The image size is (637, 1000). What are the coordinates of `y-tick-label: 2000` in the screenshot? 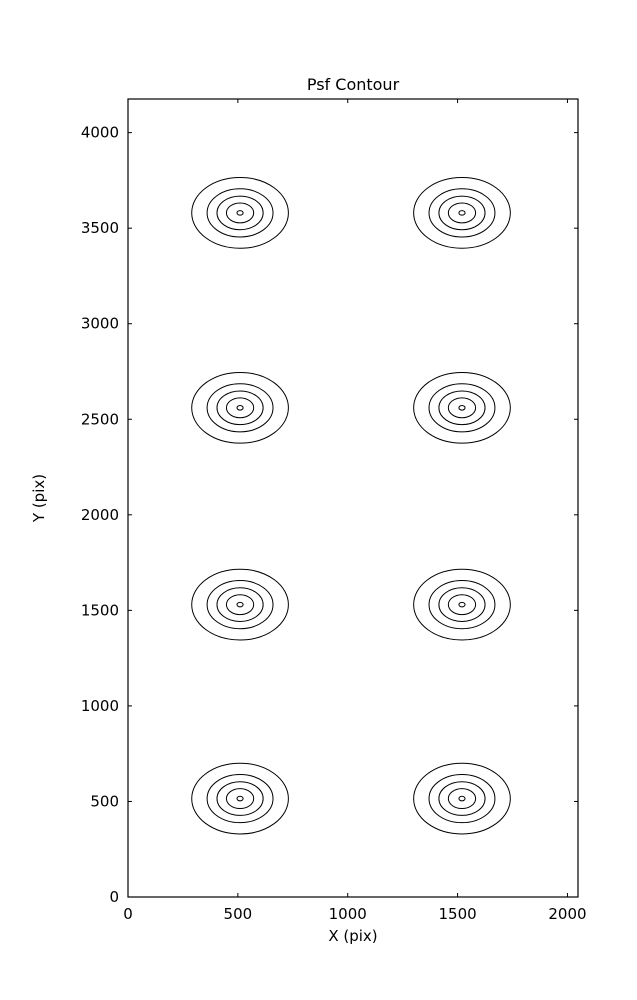 It's located at (100, 515).